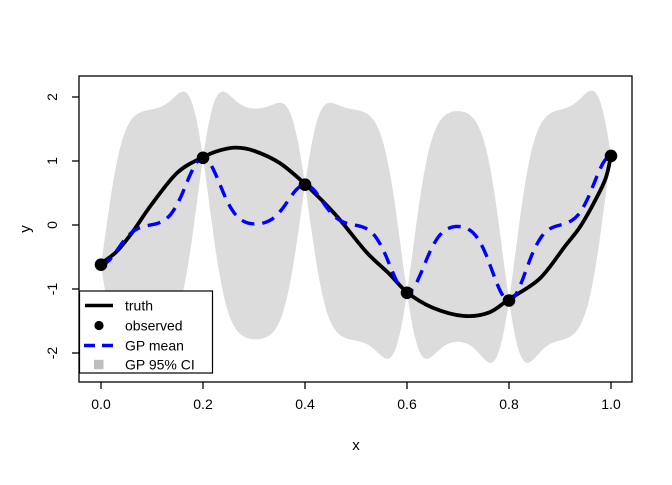 This screenshot has width=672, height=485. Describe the element at coordinates (99, 364) in the screenshot. I see `legend-ci-square-swatch` at that location.